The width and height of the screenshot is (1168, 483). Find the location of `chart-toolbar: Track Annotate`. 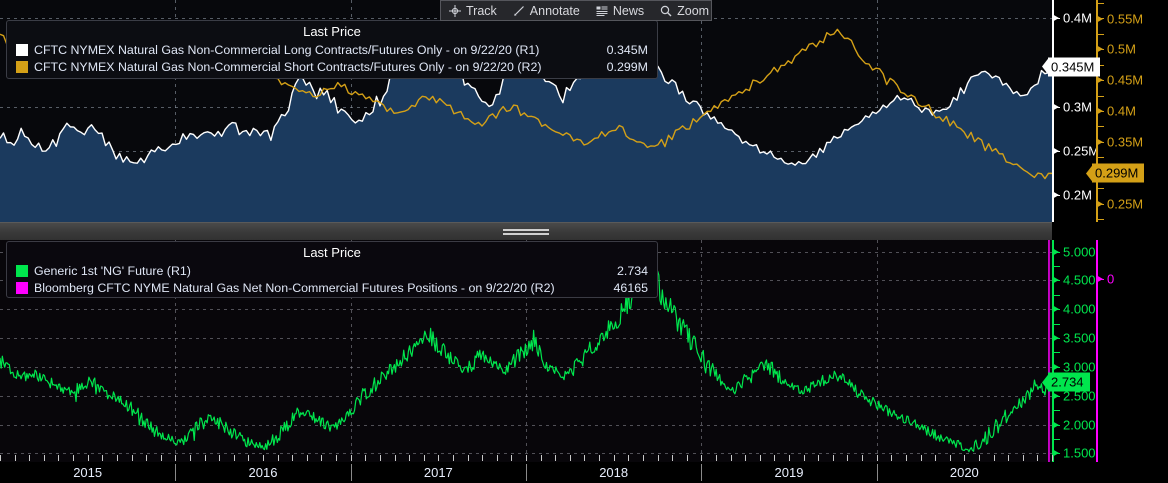

chart-toolbar: Track Annotate is located at coordinates (576, 10).